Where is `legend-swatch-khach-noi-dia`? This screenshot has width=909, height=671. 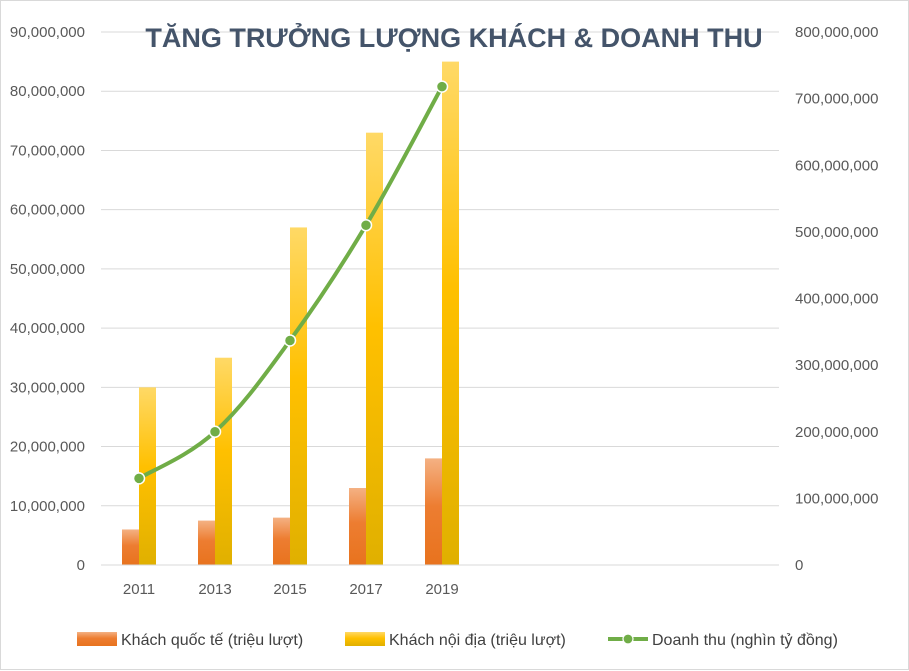 legend-swatch-khach-noi-dia is located at coordinates (365, 639).